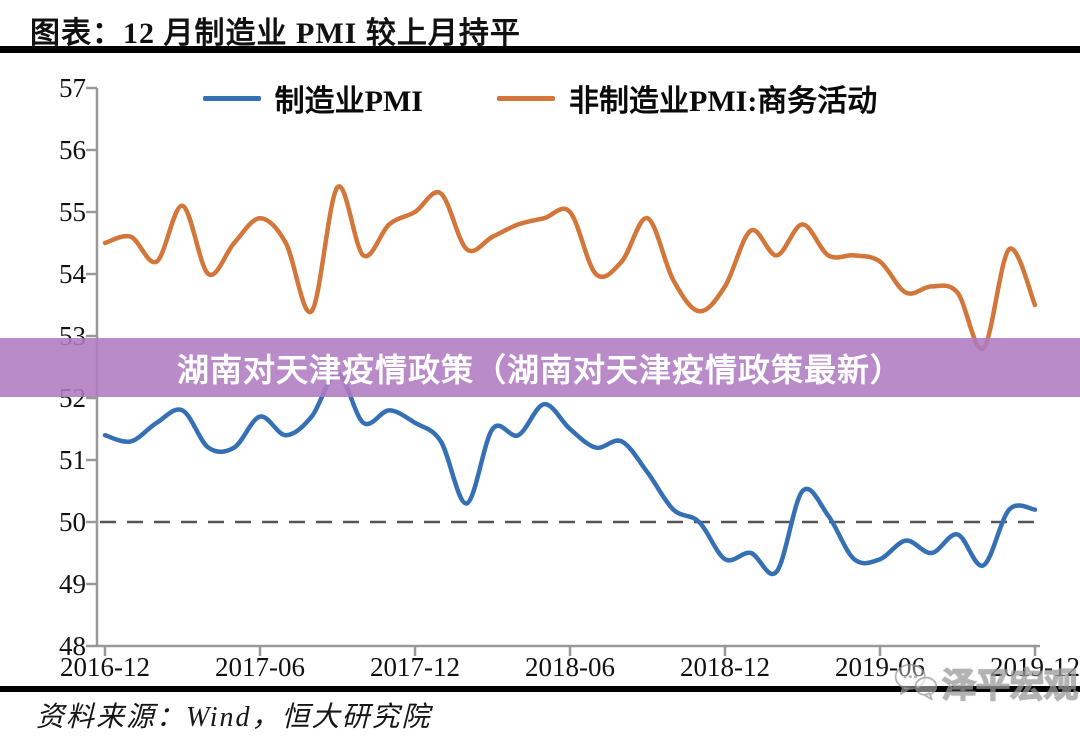 The image size is (1080, 737). I want to click on x-tick-label: 2016-12, so click(105, 667).